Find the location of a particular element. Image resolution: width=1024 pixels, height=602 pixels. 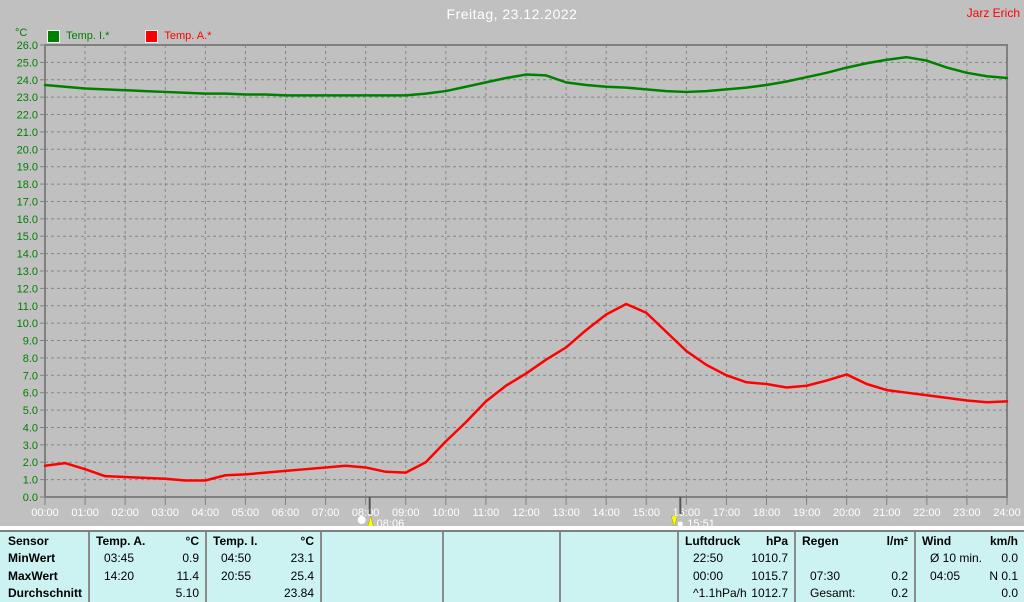

y-tick-label: 25.0 is located at coordinates (27, 63).